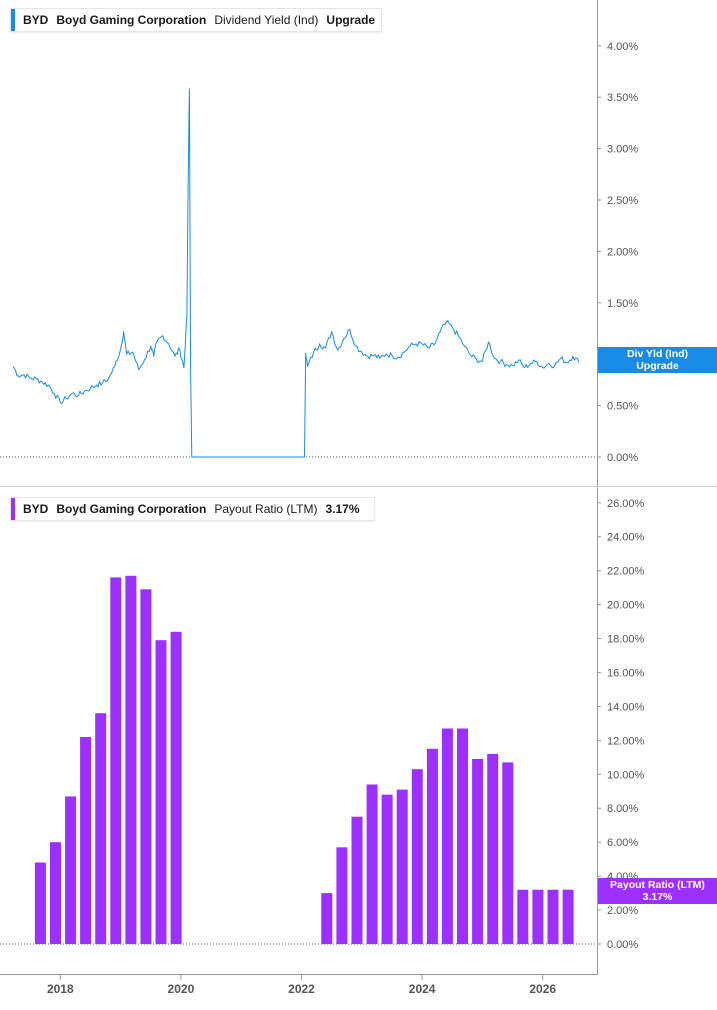  I want to click on x-tick-label: 2026, so click(542, 989).